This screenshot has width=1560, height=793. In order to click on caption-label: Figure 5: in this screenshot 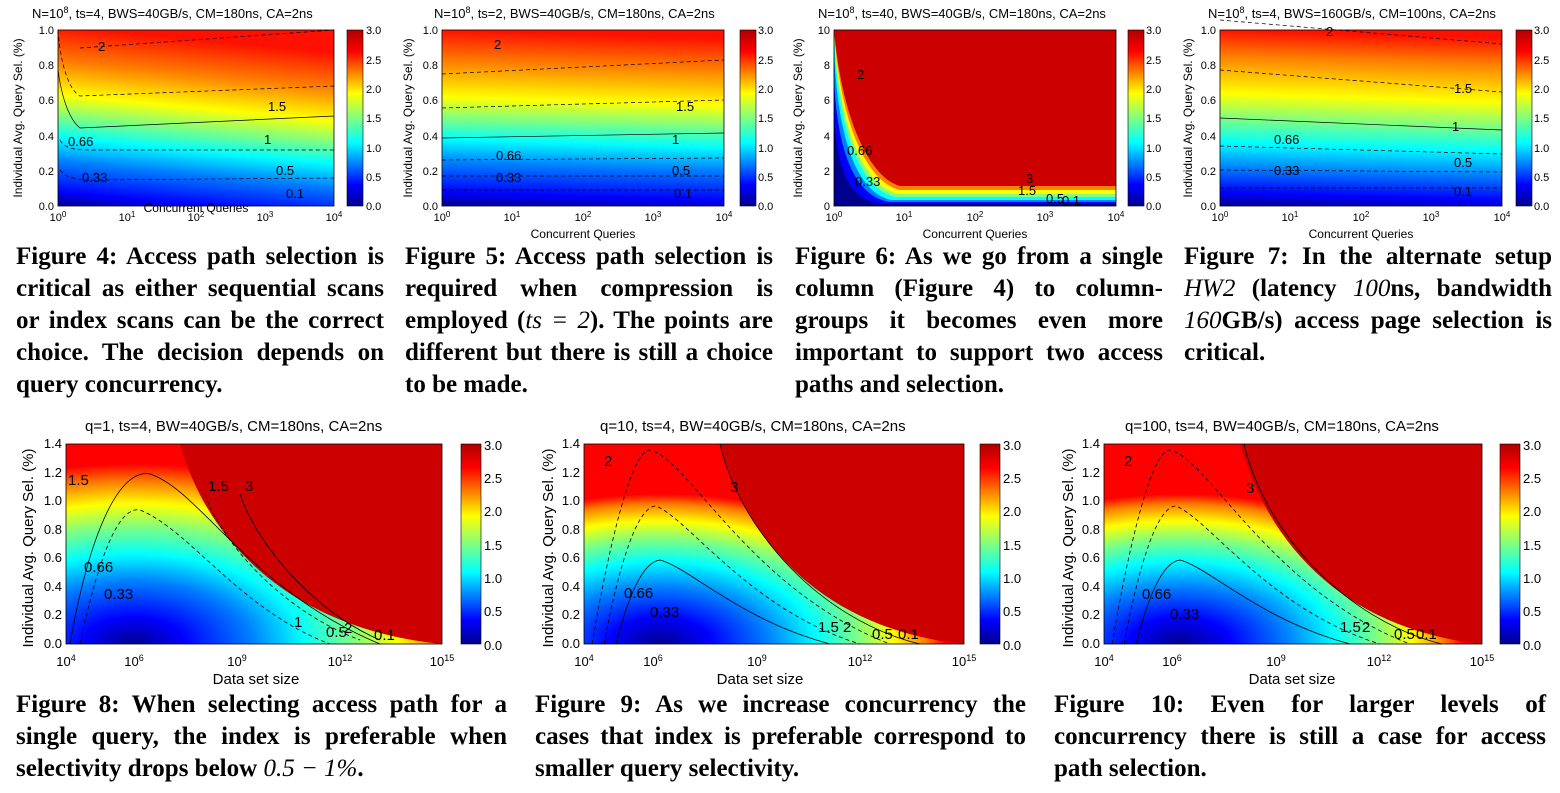, I will do `click(456, 256)`.